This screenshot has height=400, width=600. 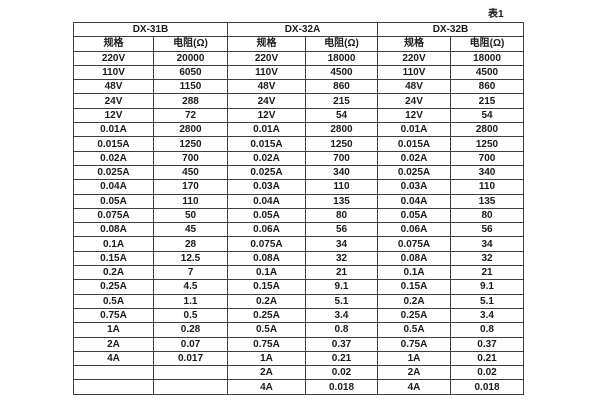 I want to click on table-caption: 表1, so click(x=496, y=14).